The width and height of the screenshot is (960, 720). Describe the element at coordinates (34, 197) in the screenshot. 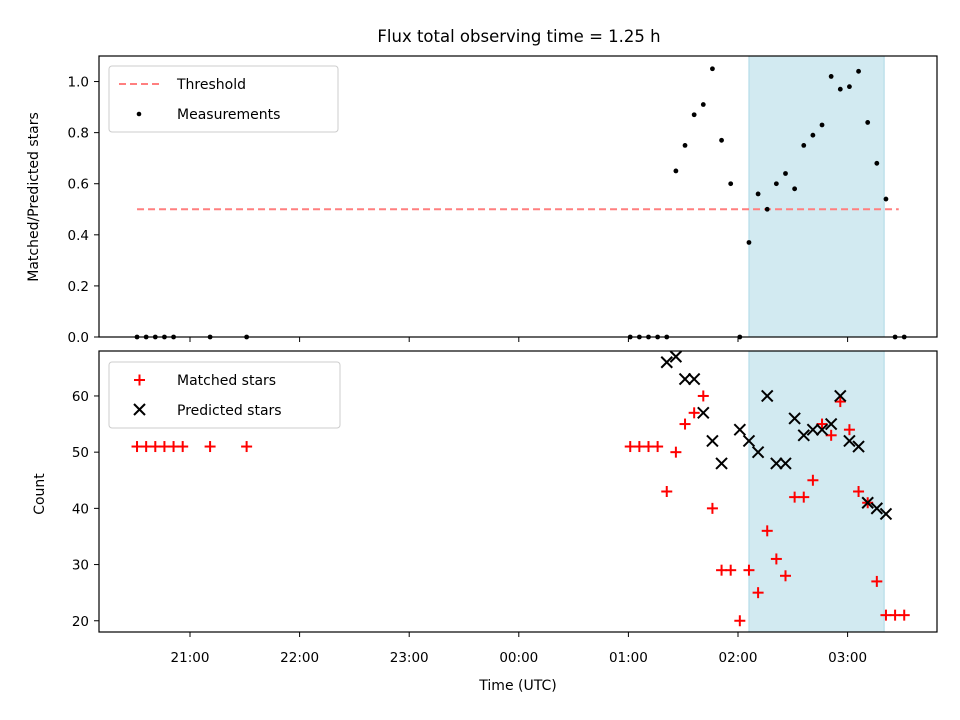

I see `top-ylabel: Matched/Predicted stars` at that location.